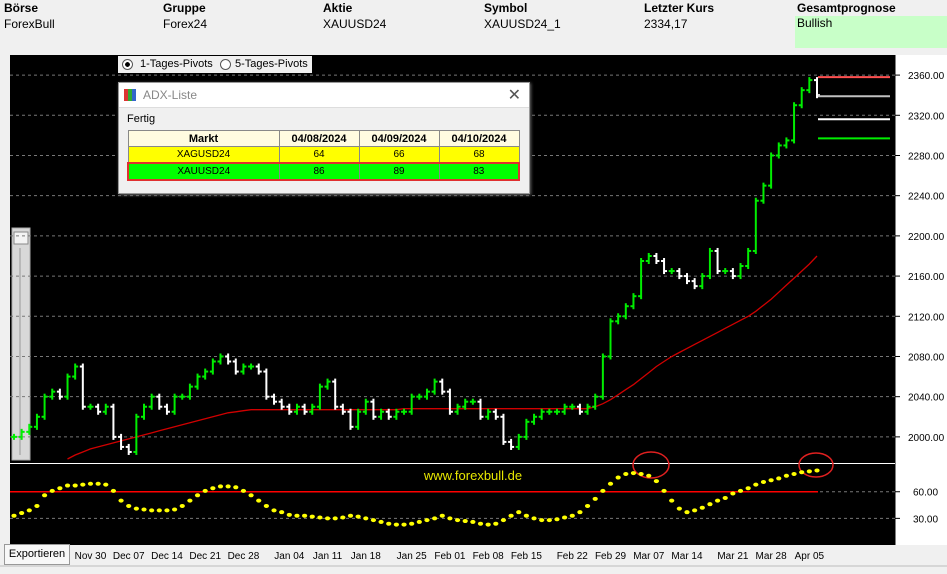 The height and width of the screenshot is (574, 947). I want to click on axis-background, so click(921, 300).